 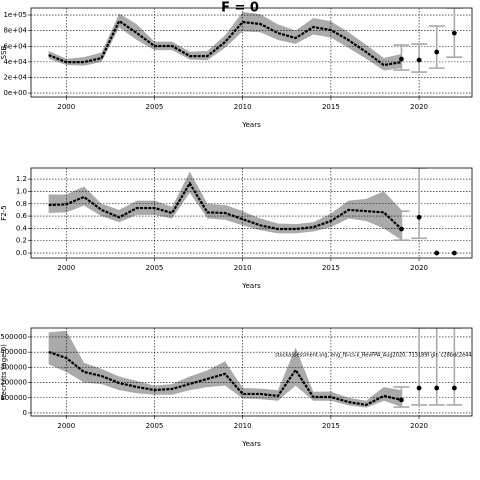 I want to click on y-tick-label: 0.4, so click(x=22, y=228).